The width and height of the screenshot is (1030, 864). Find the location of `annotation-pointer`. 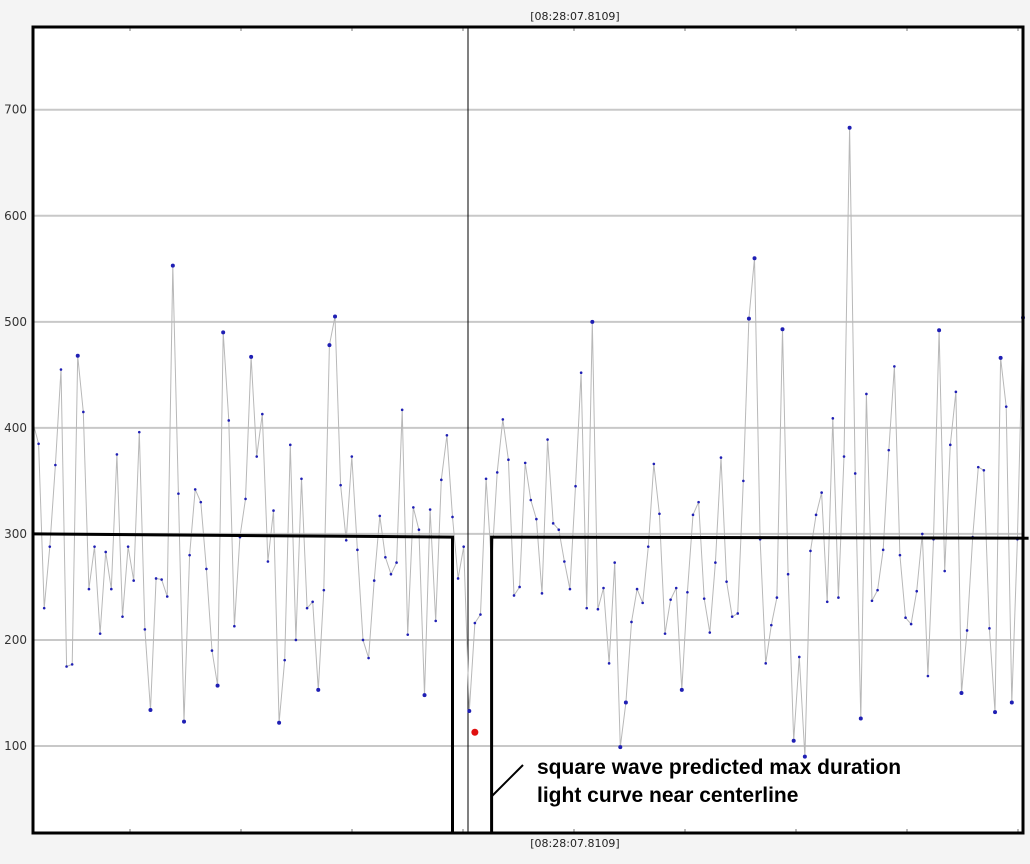

annotation-pointer is located at coordinates (507, 781).